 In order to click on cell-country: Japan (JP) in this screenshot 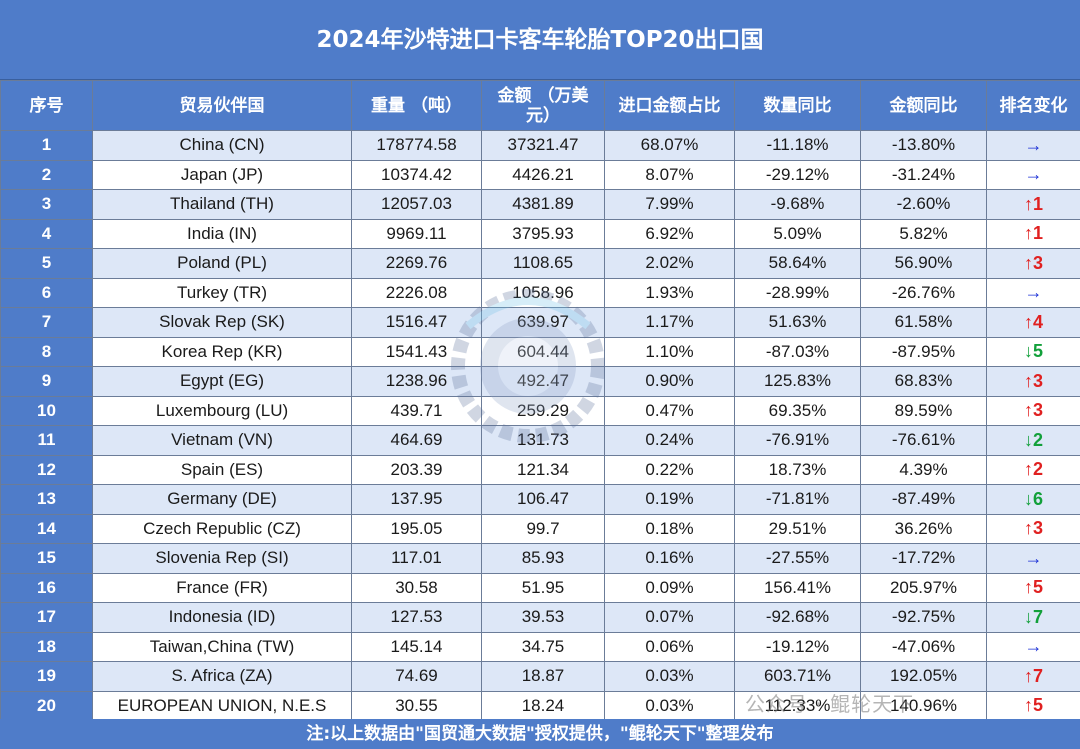, I will do `click(222, 174)`.